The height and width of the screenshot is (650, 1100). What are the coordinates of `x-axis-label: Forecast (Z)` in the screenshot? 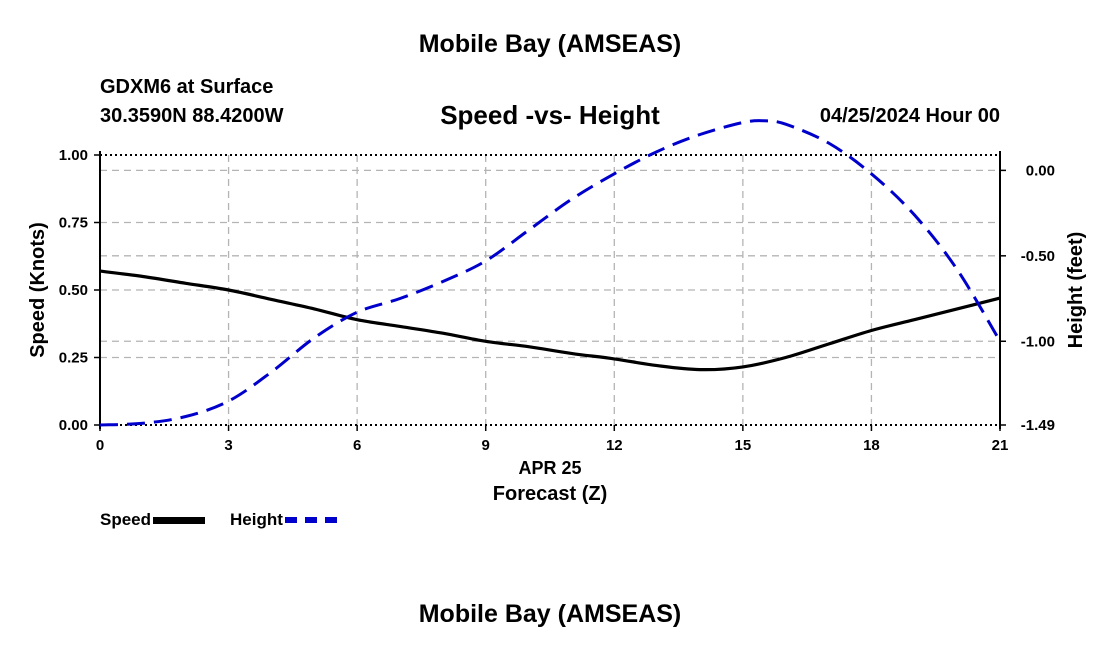 It's located at (550, 494).